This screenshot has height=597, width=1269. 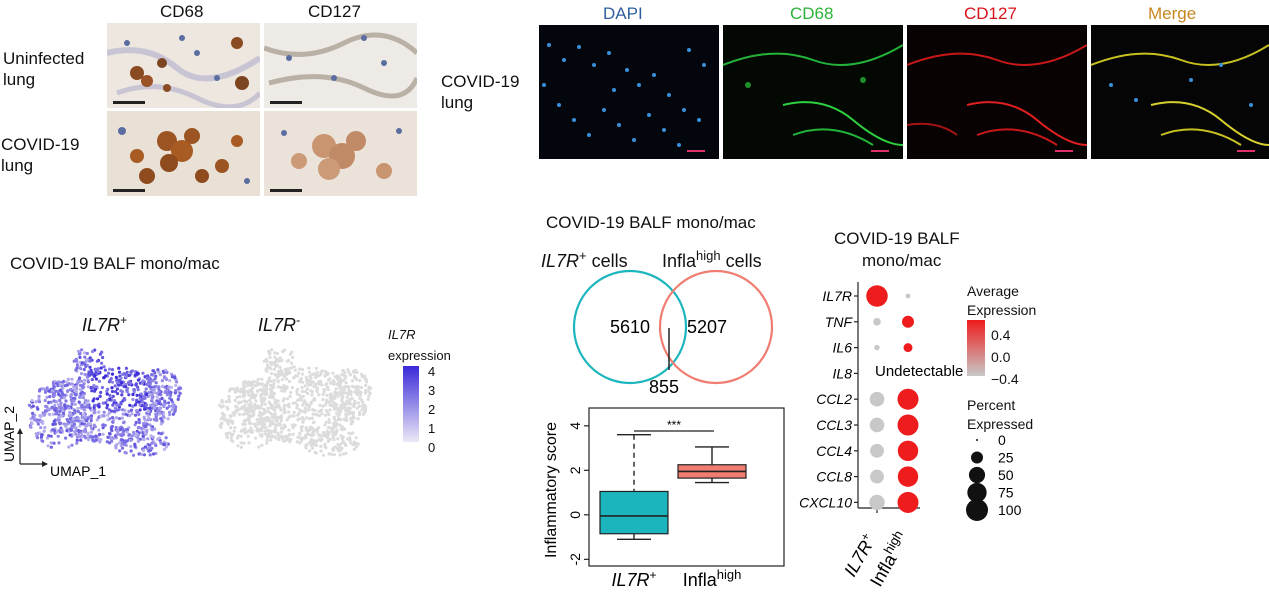 I want to click on dotplot-legend-pct-label: 50, so click(x=1006, y=475).